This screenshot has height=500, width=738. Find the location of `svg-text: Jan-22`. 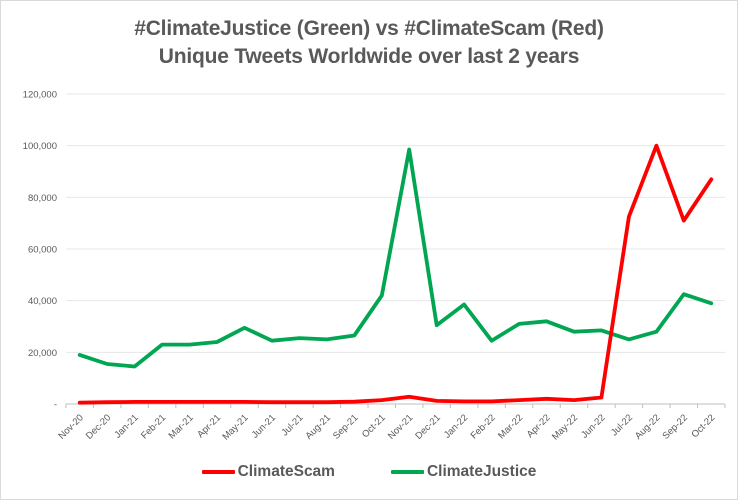

svg-text: Jan-22 is located at coordinates (456, 426).